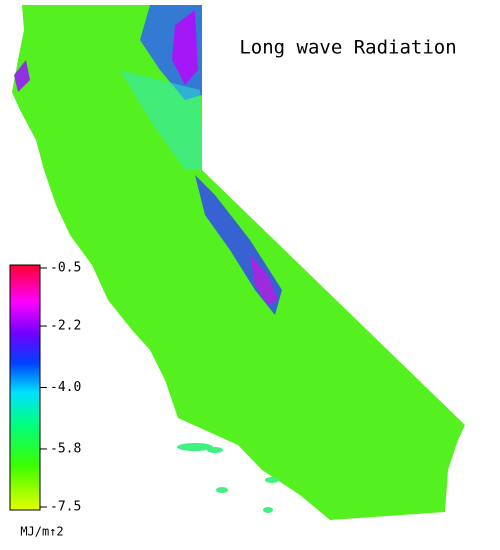 The width and height of the screenshot is (500, 550). What do you see at coordinates (185, 47) in the screenshot?
I see `northeast-peak` at bounding box center [185, 47].